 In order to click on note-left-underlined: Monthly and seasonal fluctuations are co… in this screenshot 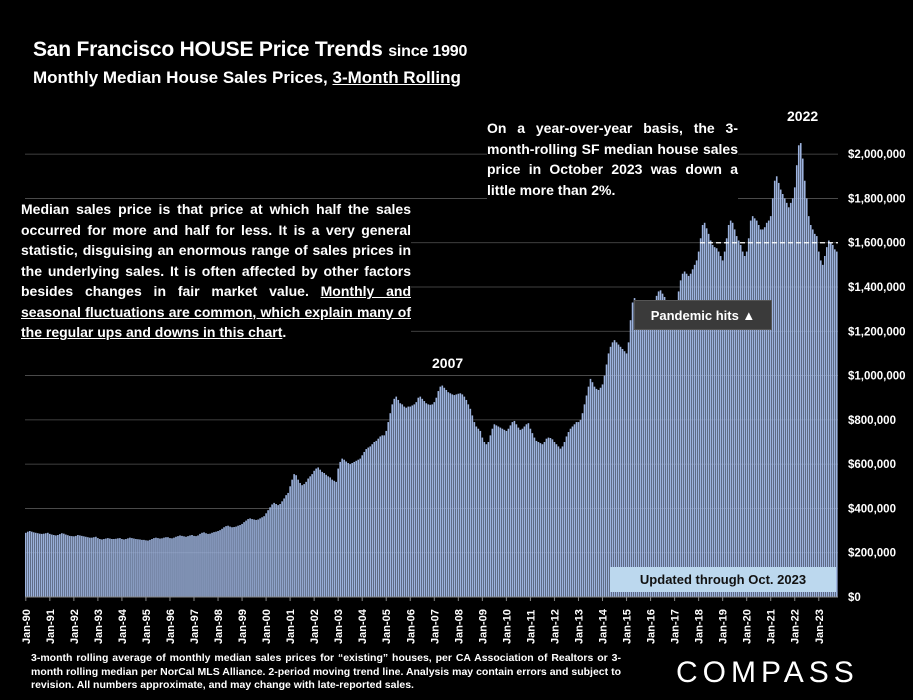, I will do `click(216, 311)`.